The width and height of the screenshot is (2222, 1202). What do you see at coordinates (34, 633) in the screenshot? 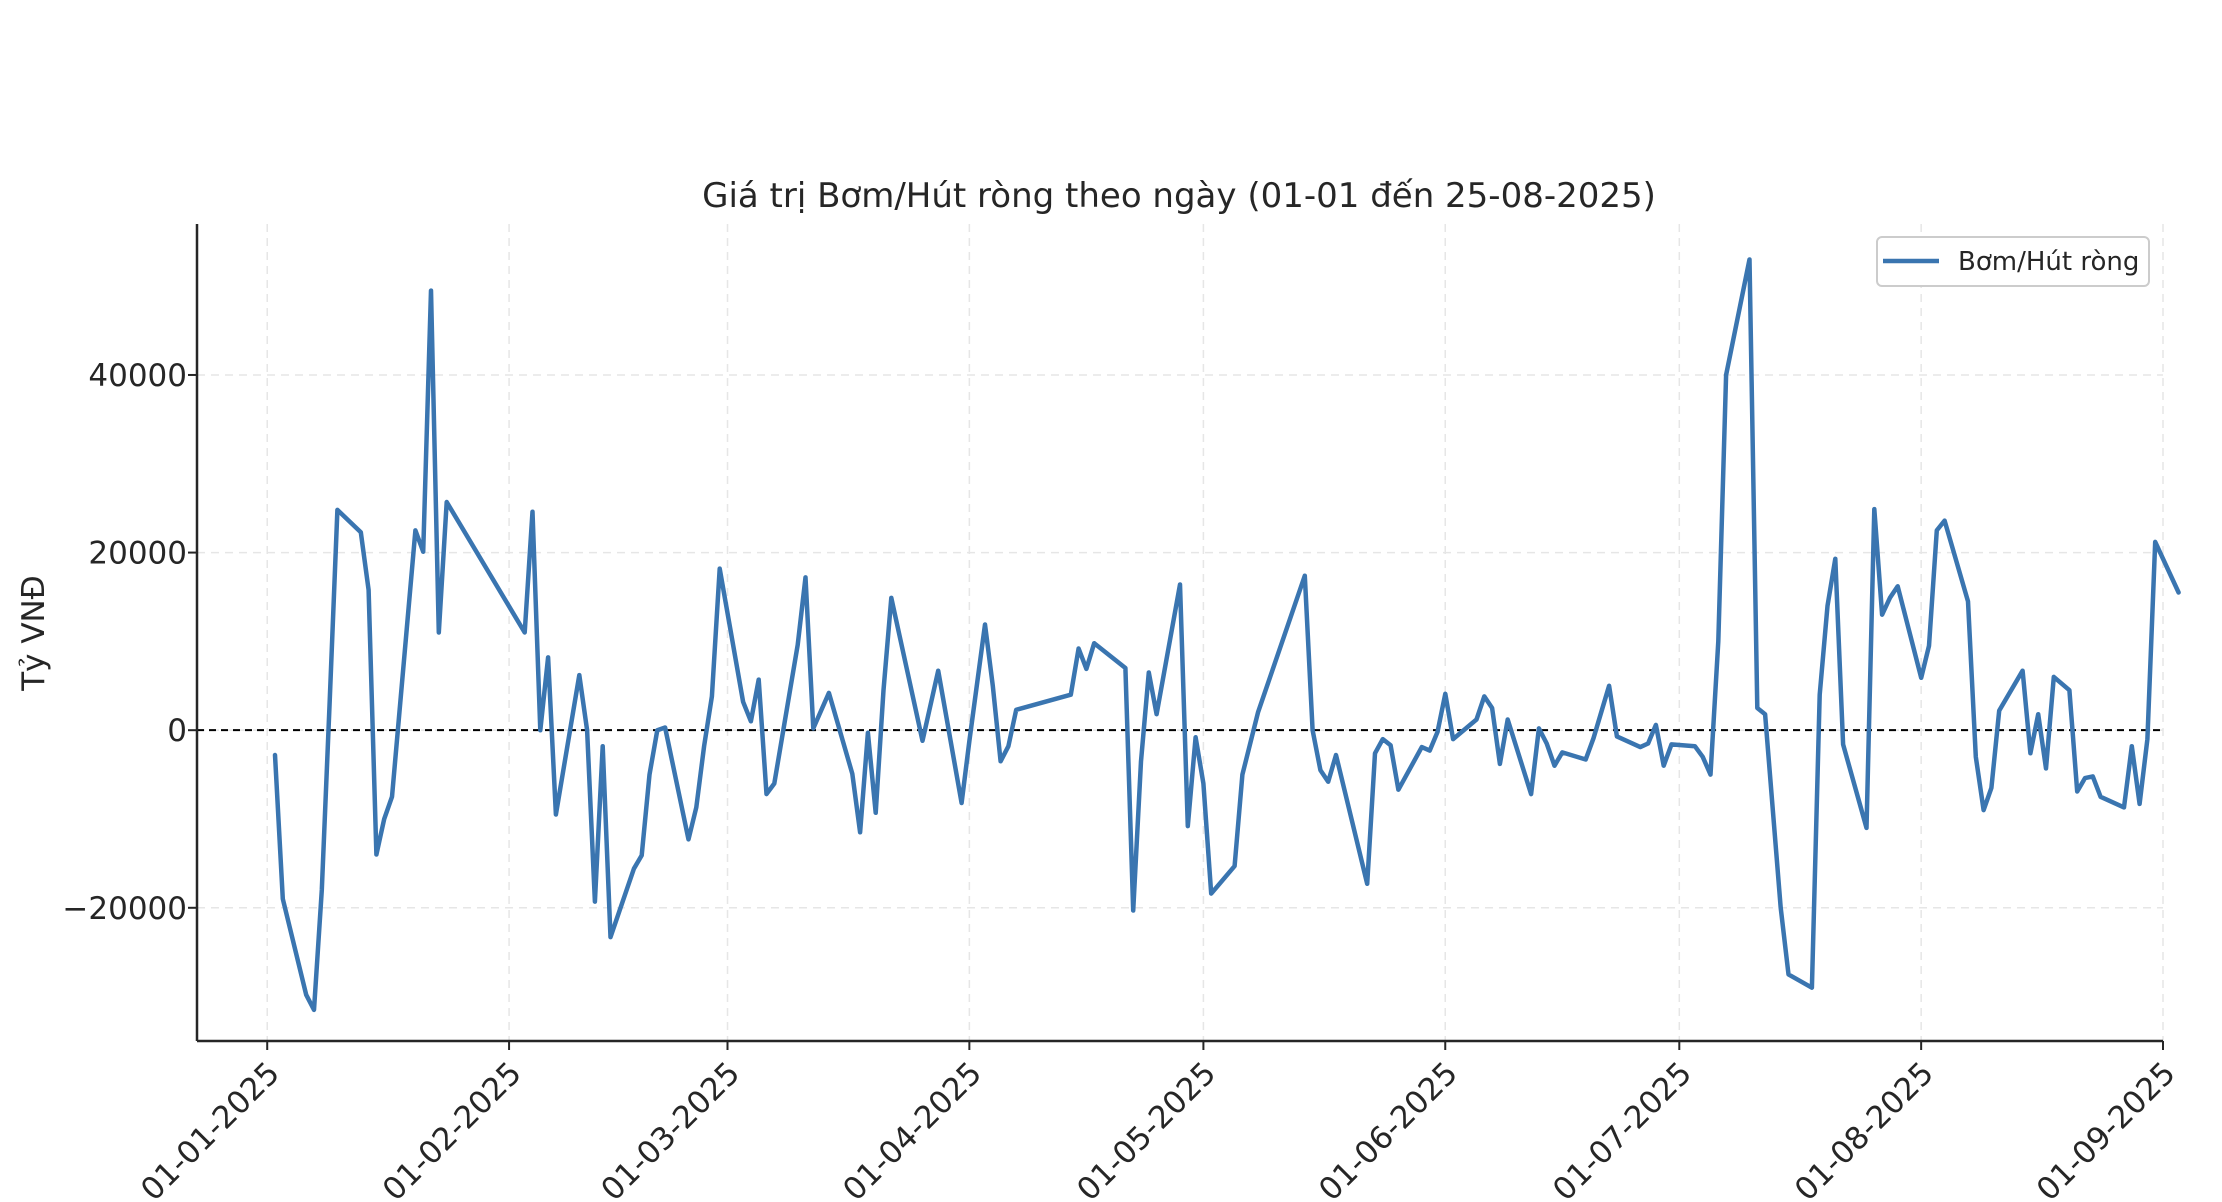
I see `y-axis-label: Tỷ VNĐ` at bounding box center [34, 633].